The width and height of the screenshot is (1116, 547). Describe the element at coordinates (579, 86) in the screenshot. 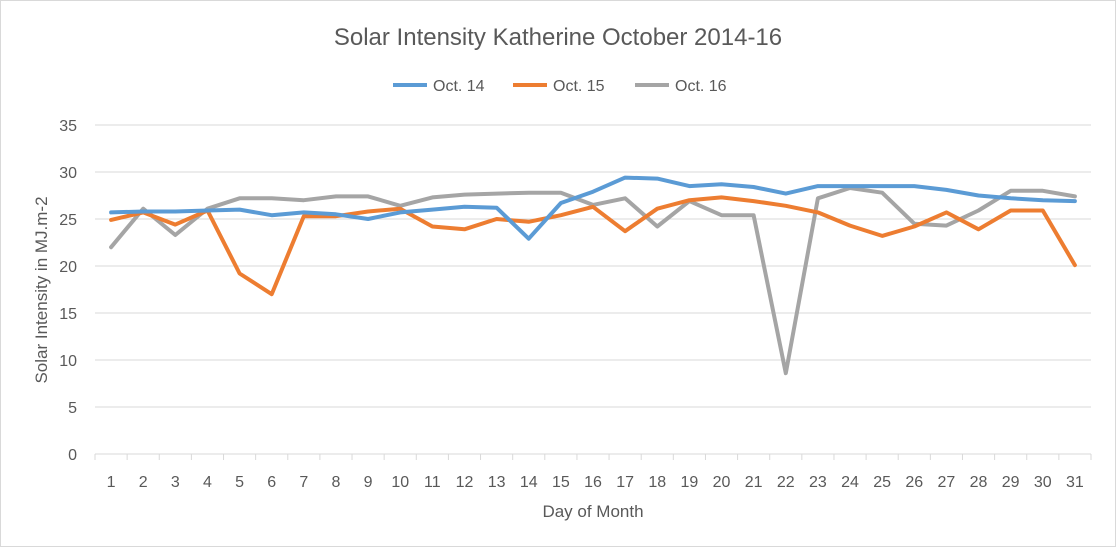

I see `legend-label: Oct. 15` at that location.